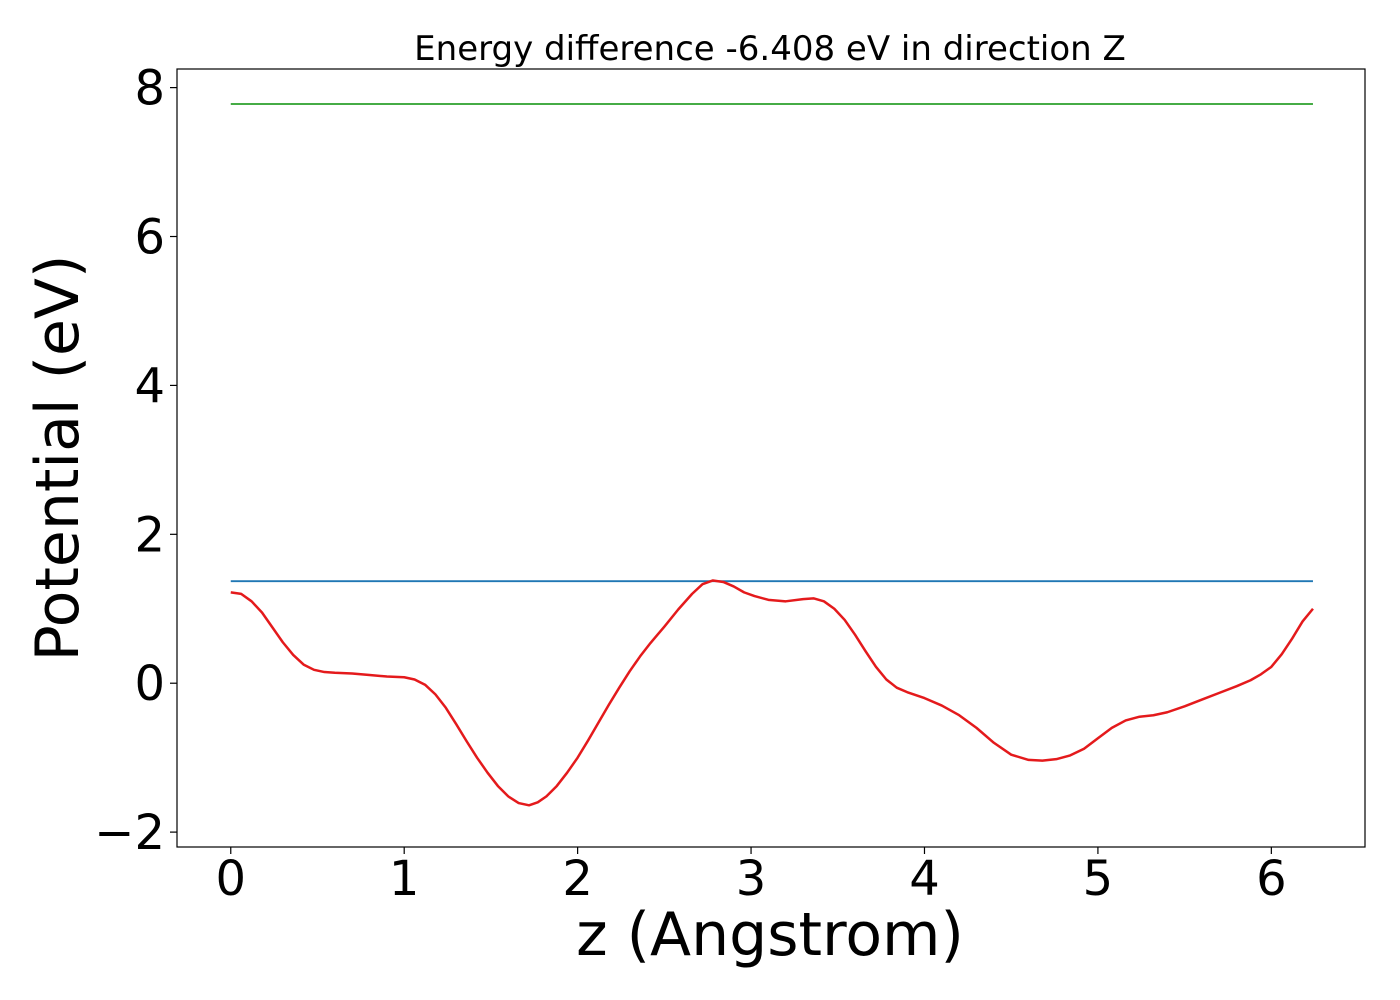 The height and width of the screenshot is (1000, 1400). Describe the element at coordinates (149, 238) in the screenshot. I see `y-tick-label: 6` at that location.